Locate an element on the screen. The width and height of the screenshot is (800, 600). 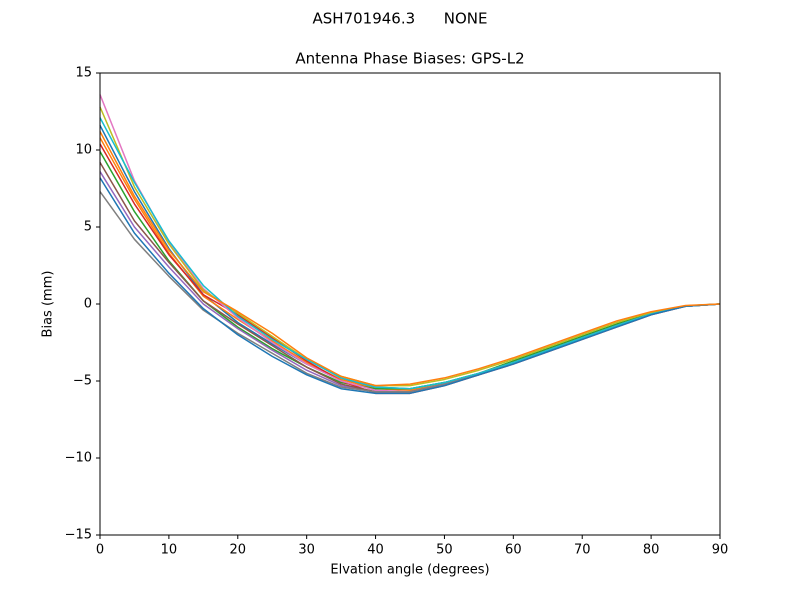
x-tick-label: 10 is located at coordinates (169, 550).